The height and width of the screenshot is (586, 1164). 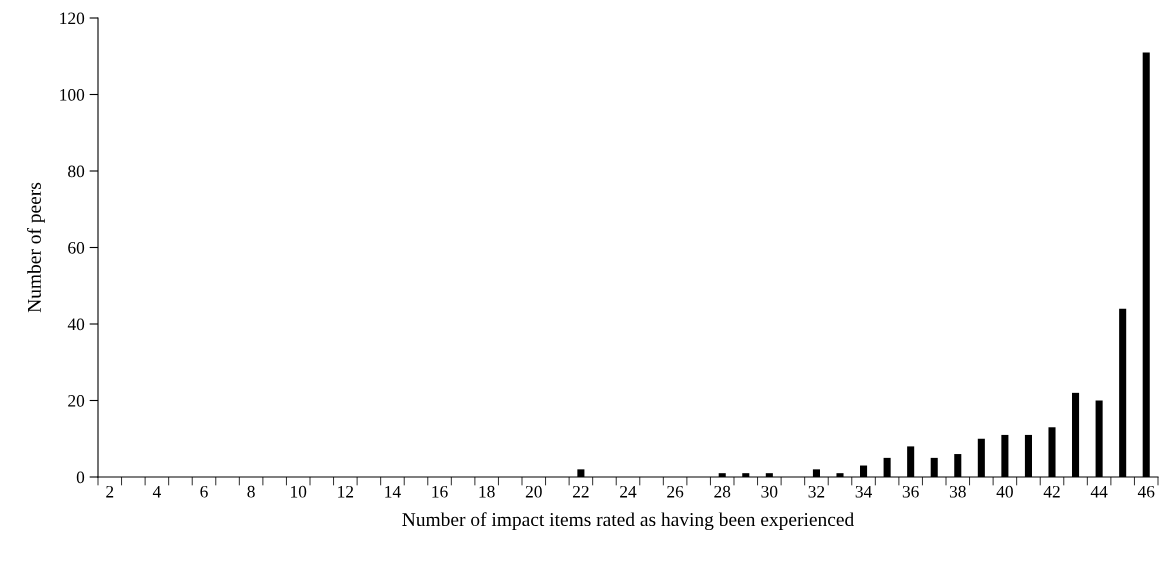 I want to click on x-tick-label: 22, so click(x=580, y=491).